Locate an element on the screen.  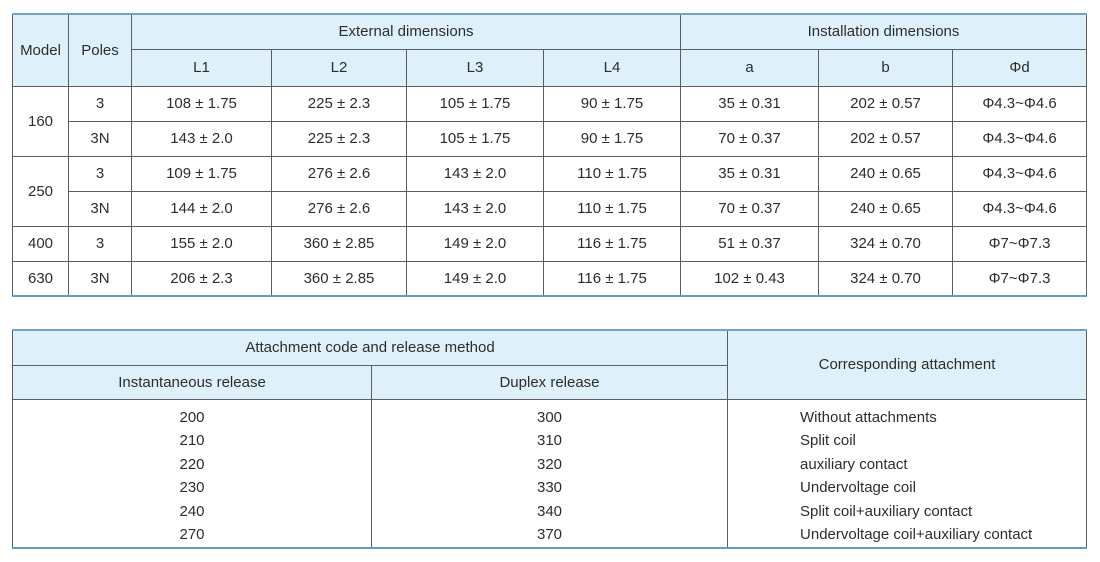
column-header-l3: L3 is located at coordinates (475, 67).